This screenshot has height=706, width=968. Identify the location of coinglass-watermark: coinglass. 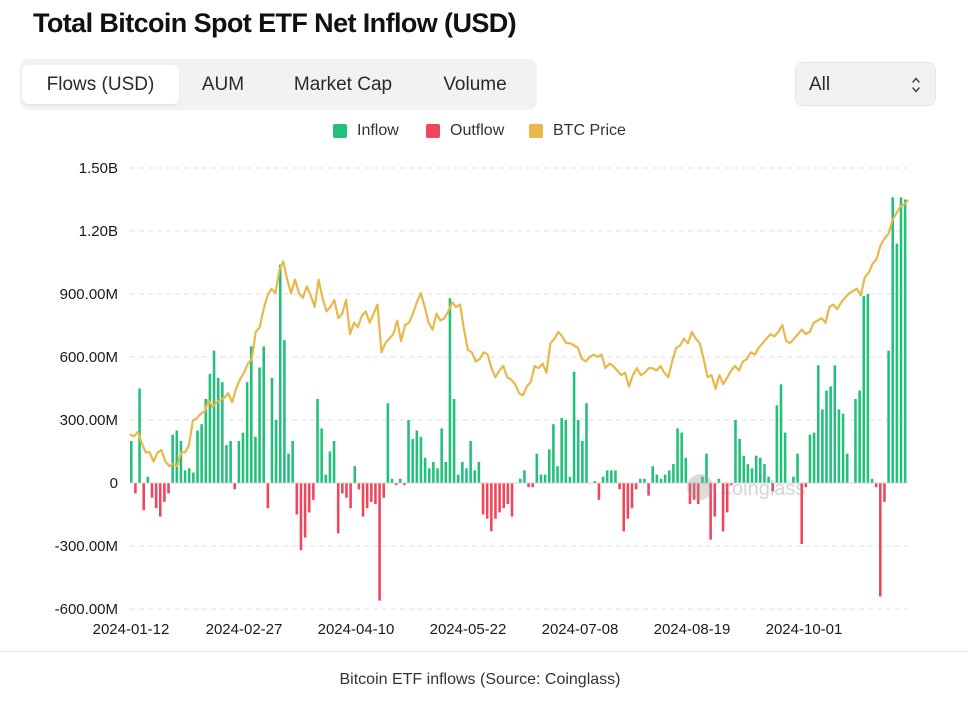
(746, 487).